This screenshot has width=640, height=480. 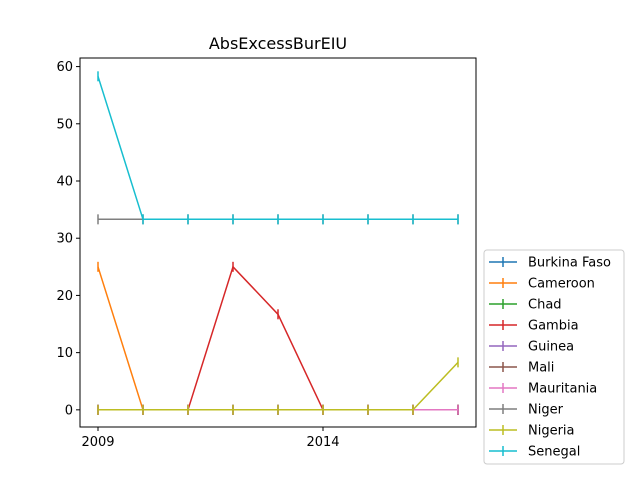 What do you see at coordinates (546, 410) in the screenshot?
I see `legend-label-7: Niger` at bounding box center [546, 410].